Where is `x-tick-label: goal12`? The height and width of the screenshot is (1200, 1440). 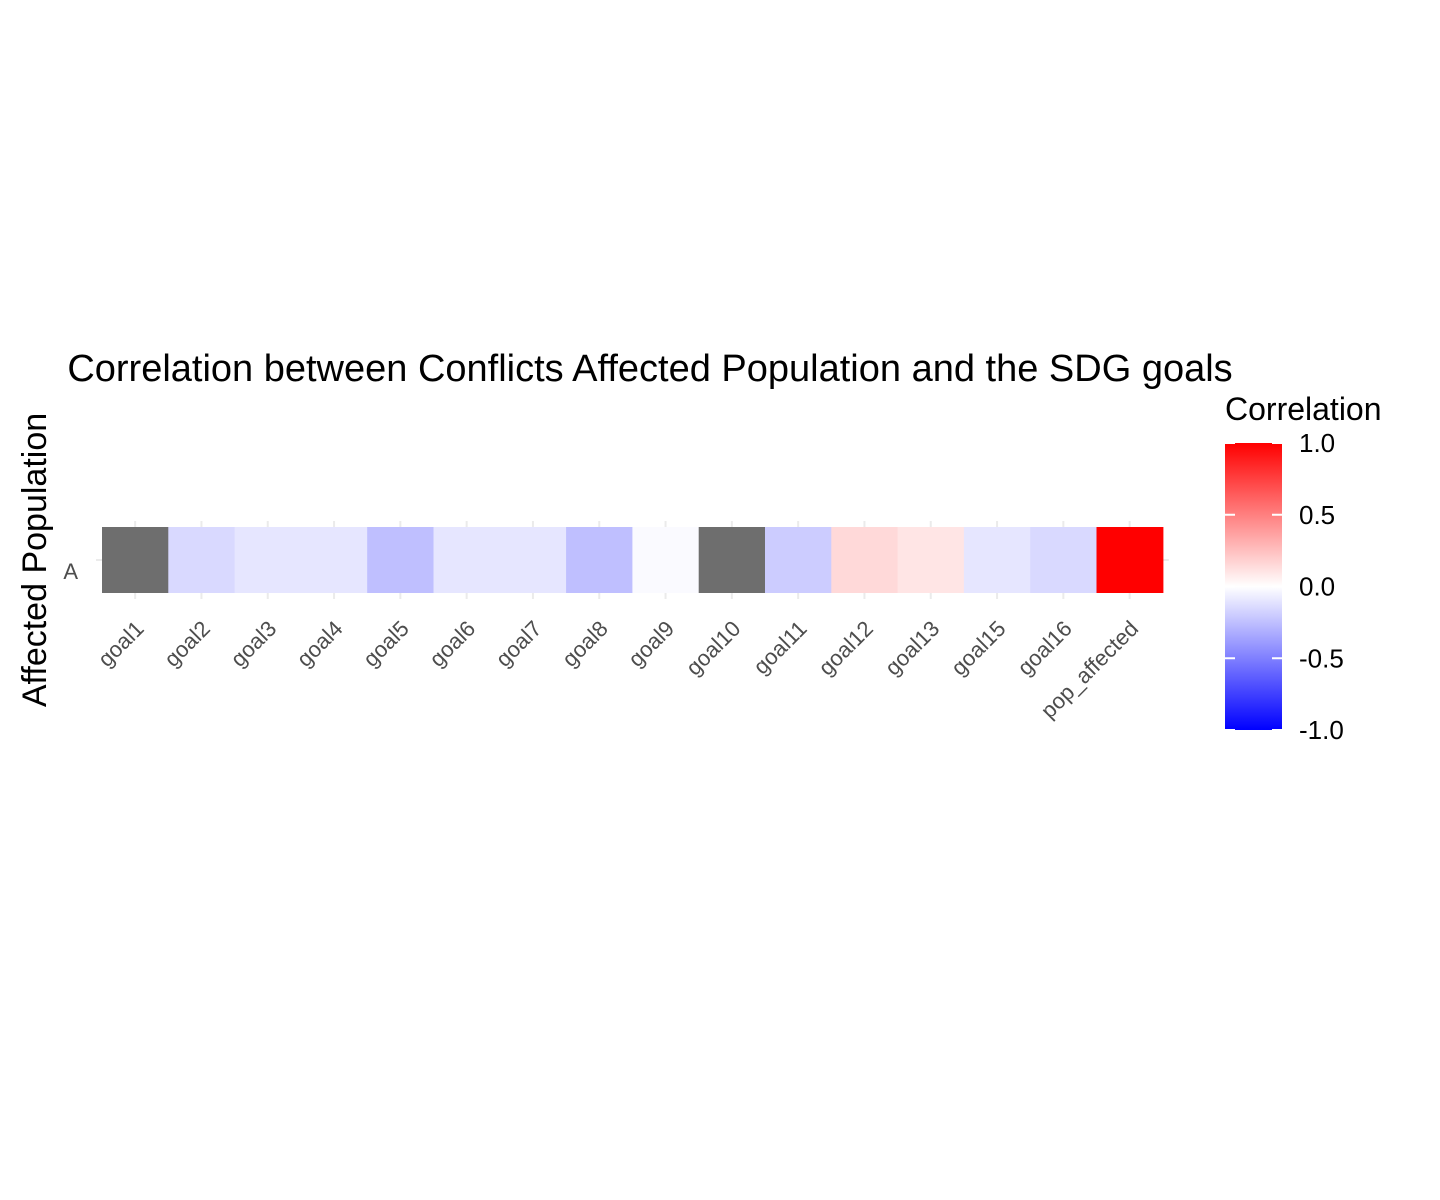
x-tick-label: goal12 is located at coordinates (846, 648).